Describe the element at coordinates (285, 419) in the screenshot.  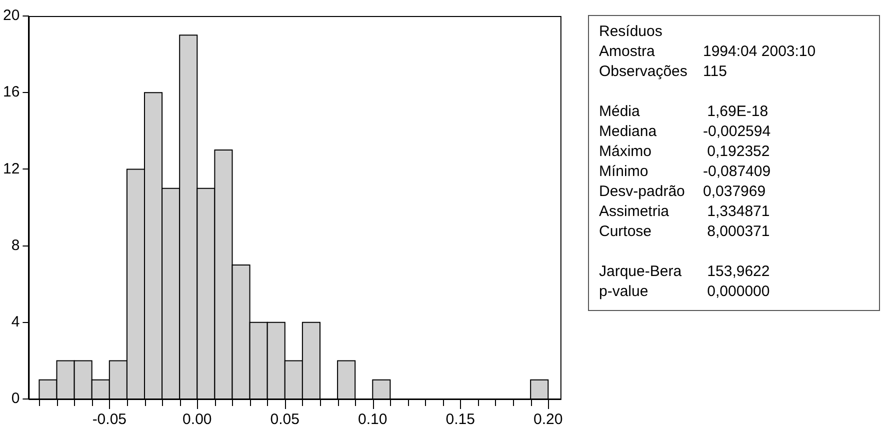
I see `x-tick-label: 0.05` at that location.